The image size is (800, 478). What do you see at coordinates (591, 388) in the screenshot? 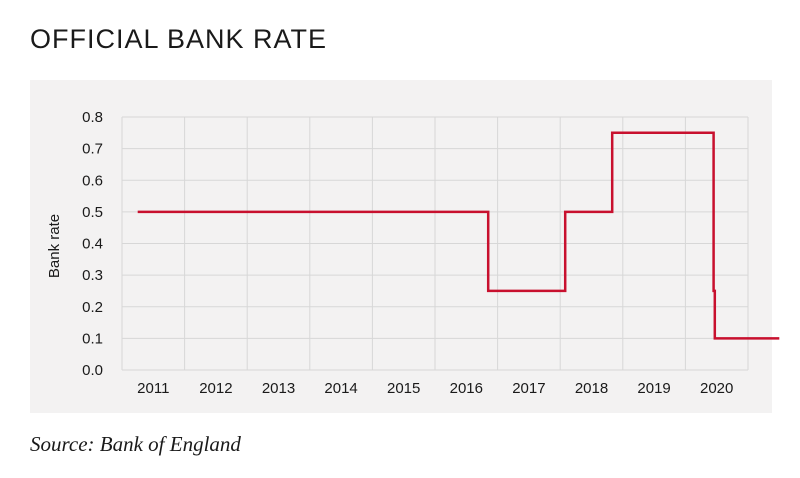
I see `x-tick-label: 2018` at bounding box center [591, 388].